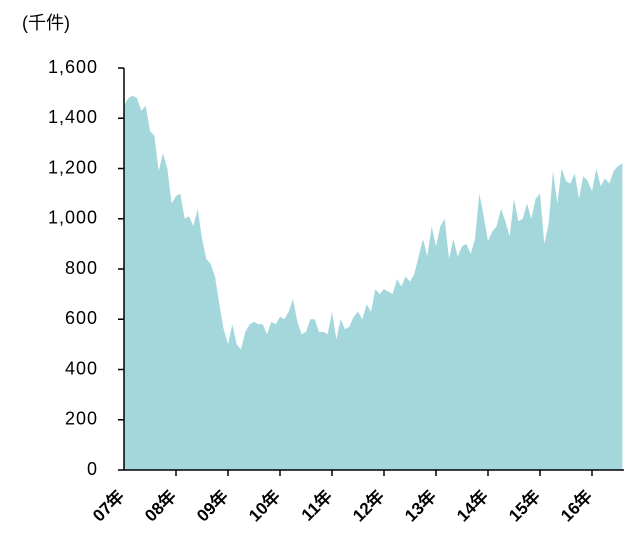 The image size is (624, 550). What do you see at coordinates (420, 506) in the screenshot?
I see `x-tick-label: 13年` at bounding box center [420, 506].